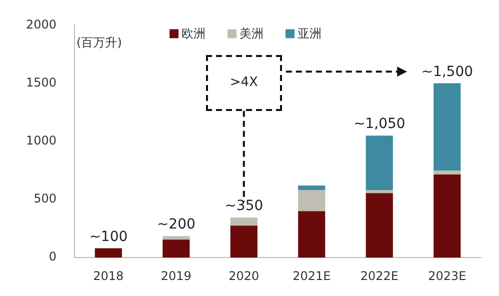  Describe the element at coordinates (194, 33) in the screenshot. I see `legend-label: 欧洲` at that location.